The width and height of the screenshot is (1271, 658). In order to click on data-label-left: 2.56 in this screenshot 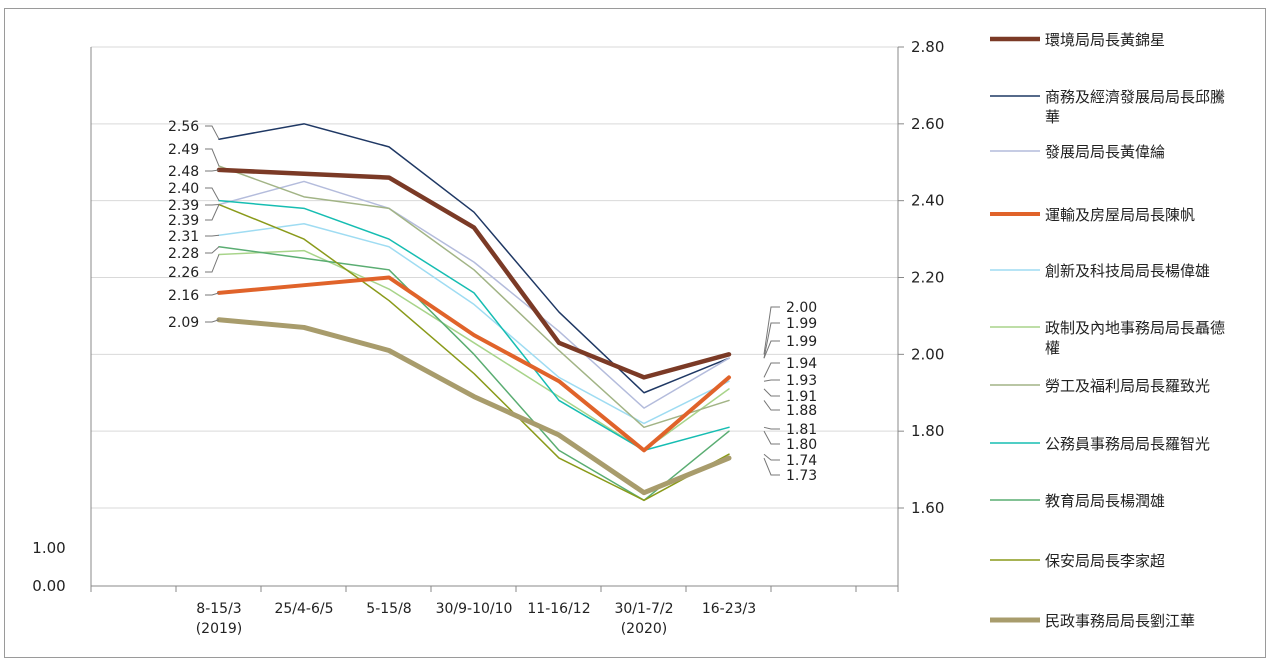, I will do `click(183, 127)`.